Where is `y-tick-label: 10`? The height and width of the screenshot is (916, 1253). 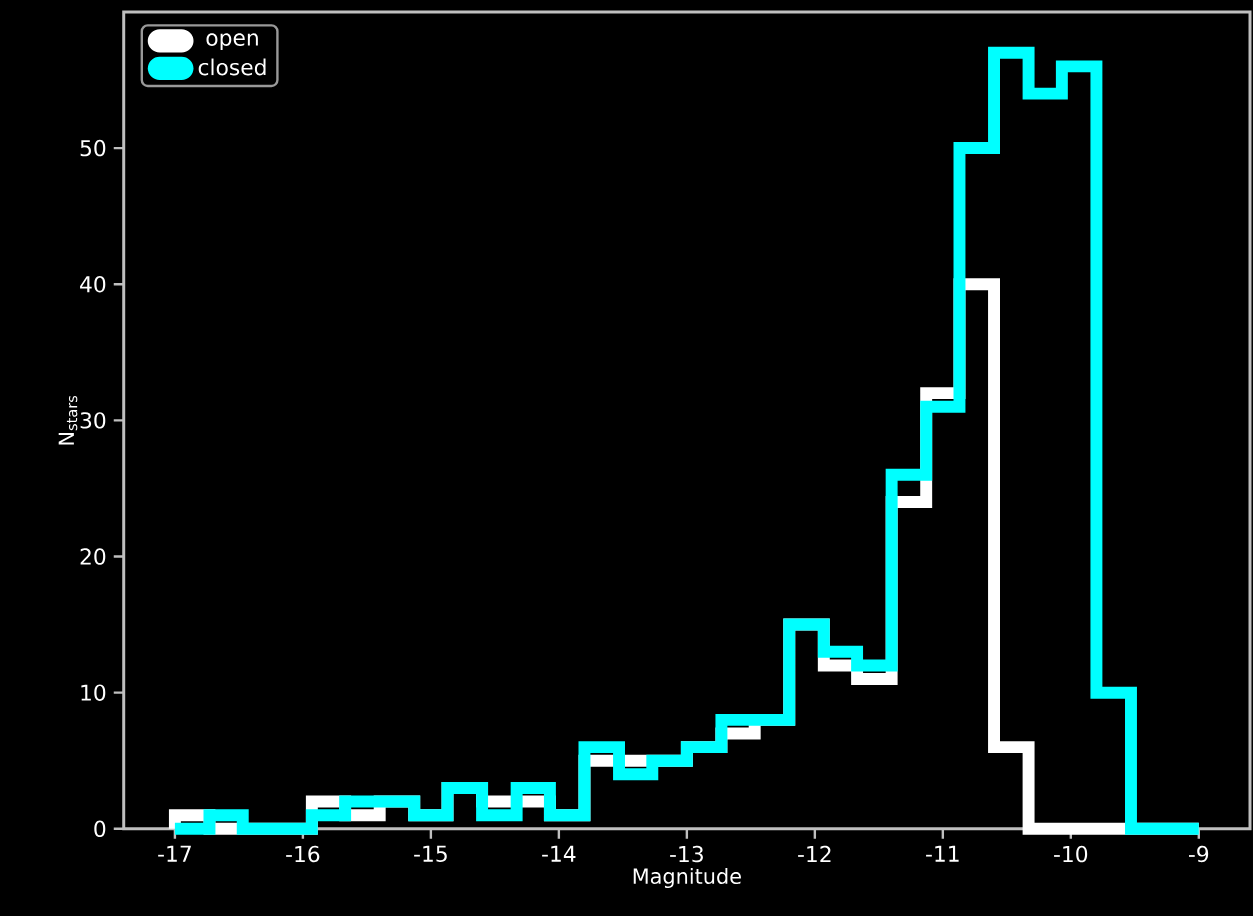 y-tick-label: 10 is located at coordinates (93, 692).